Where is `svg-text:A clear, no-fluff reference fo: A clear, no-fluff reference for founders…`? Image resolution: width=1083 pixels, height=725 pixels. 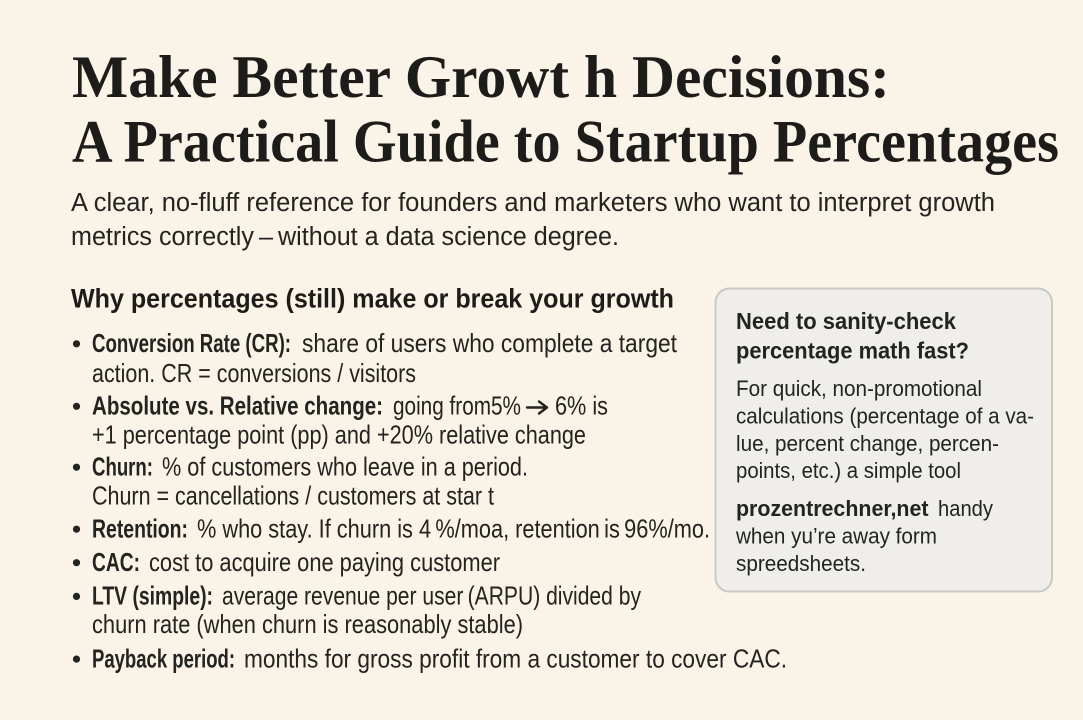 svg-text:A clear, no-fluff reference fo: A clear, no-fluff reference for founders… is located at coordinates (533, 203).